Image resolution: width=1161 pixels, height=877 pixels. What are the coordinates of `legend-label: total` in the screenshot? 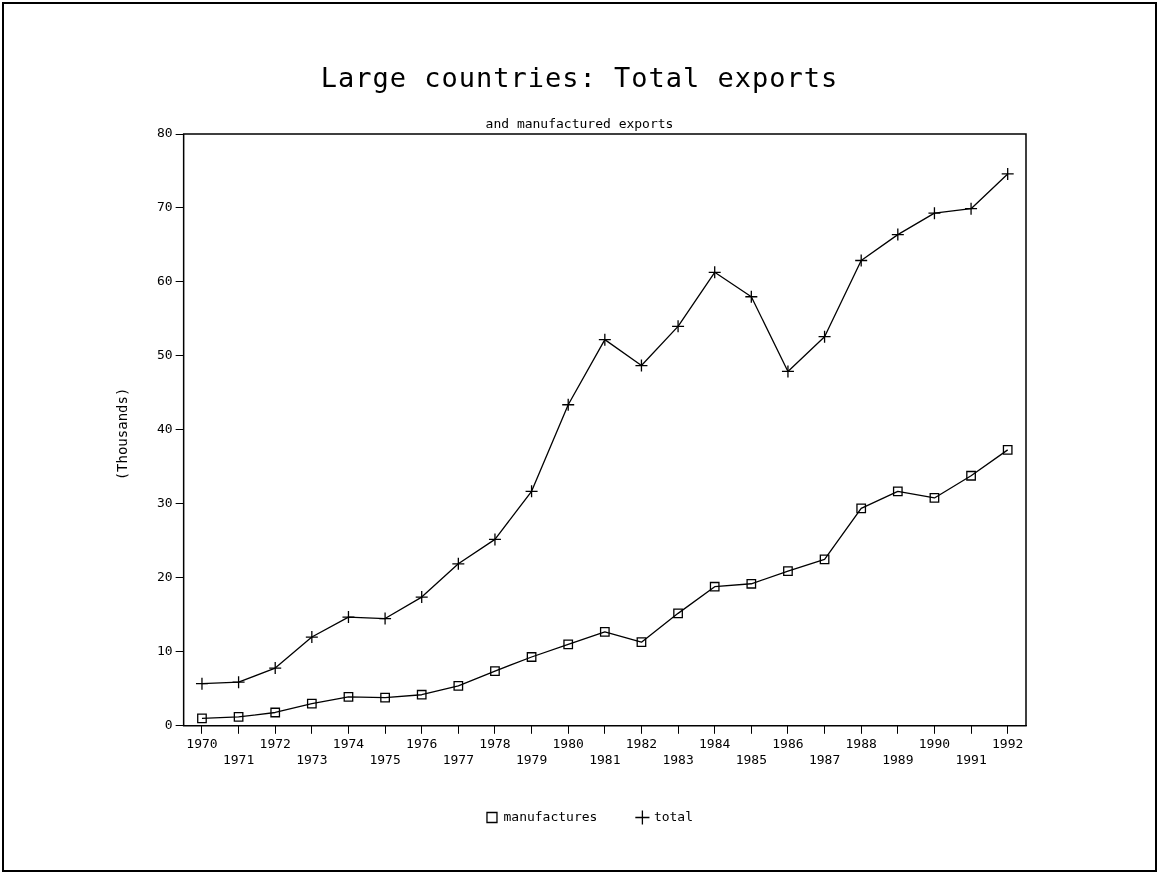 It's located at (673, 816).